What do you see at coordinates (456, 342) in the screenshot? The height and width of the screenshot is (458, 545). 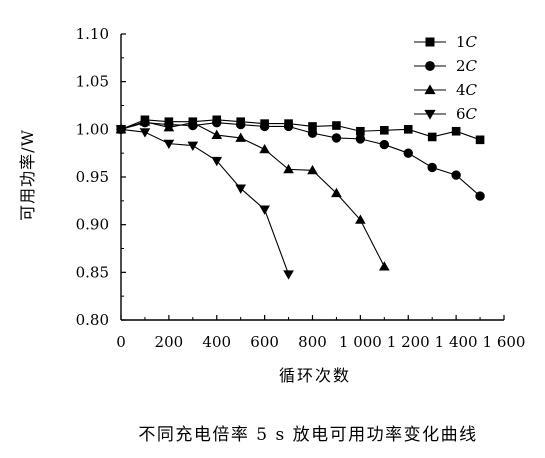 I see `x-tick-label: 1 400` at bounding box center [456, 342].